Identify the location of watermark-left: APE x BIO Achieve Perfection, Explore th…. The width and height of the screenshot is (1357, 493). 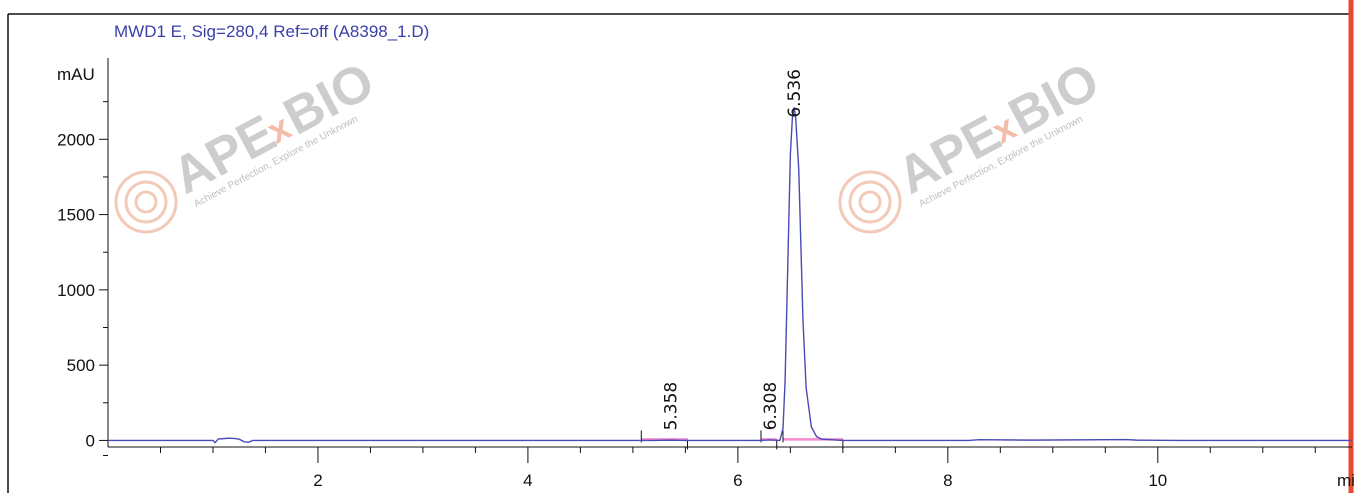
(249, 143).